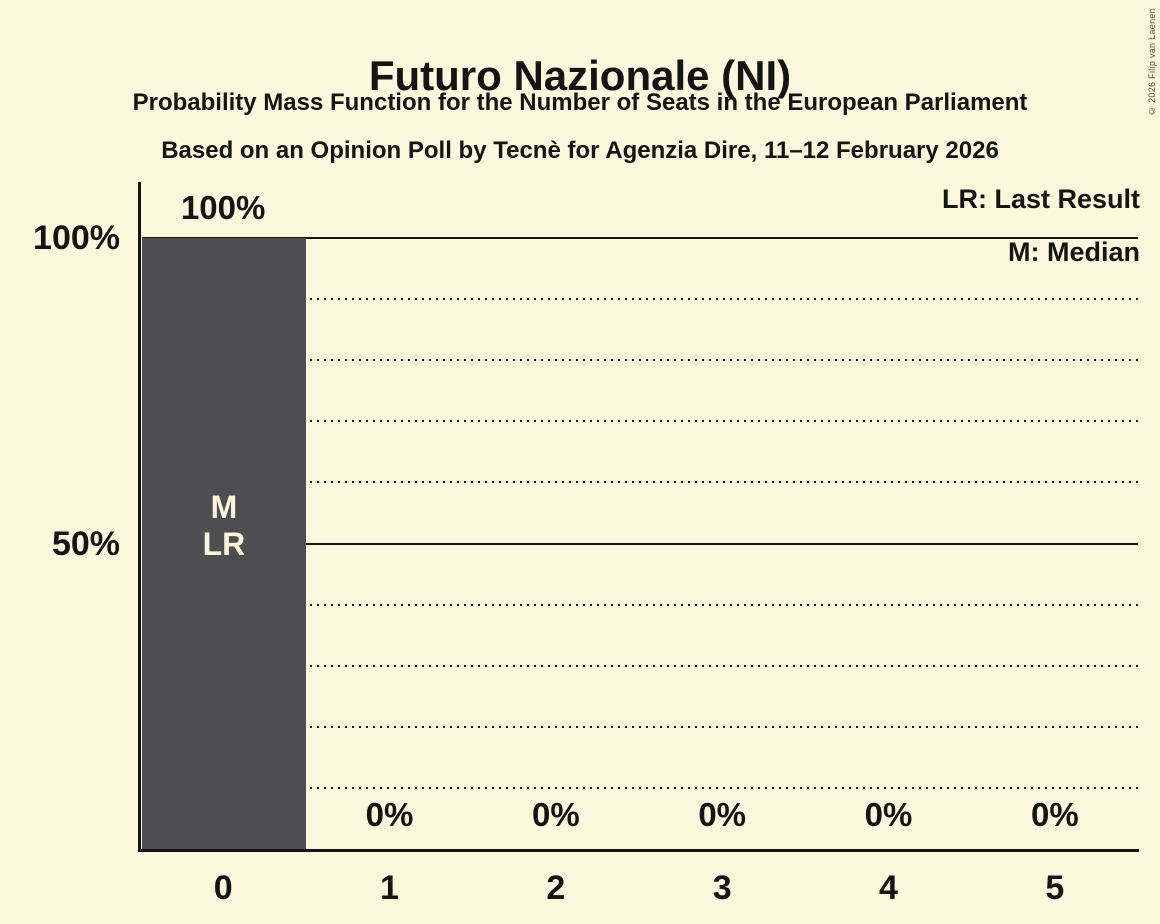 The height and width of the screenshot is (924, 1160). Describe the element at coordinates (1054, 814) in the screenshot. I see `bar-value-label-5: 0%` at that location.